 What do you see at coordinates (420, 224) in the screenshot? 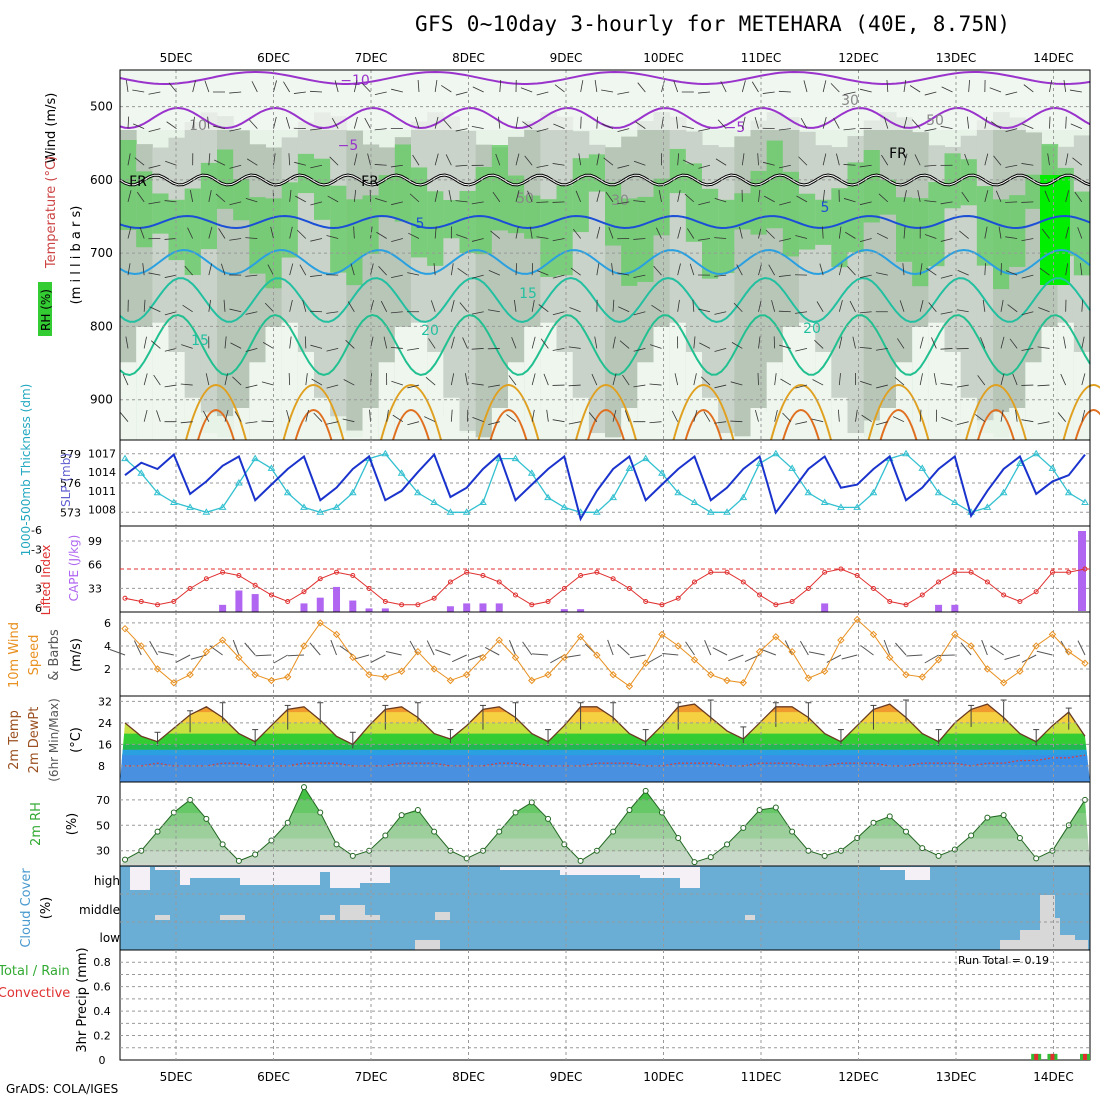
I see `contour-label: 5` at bounding box center [420, 224].